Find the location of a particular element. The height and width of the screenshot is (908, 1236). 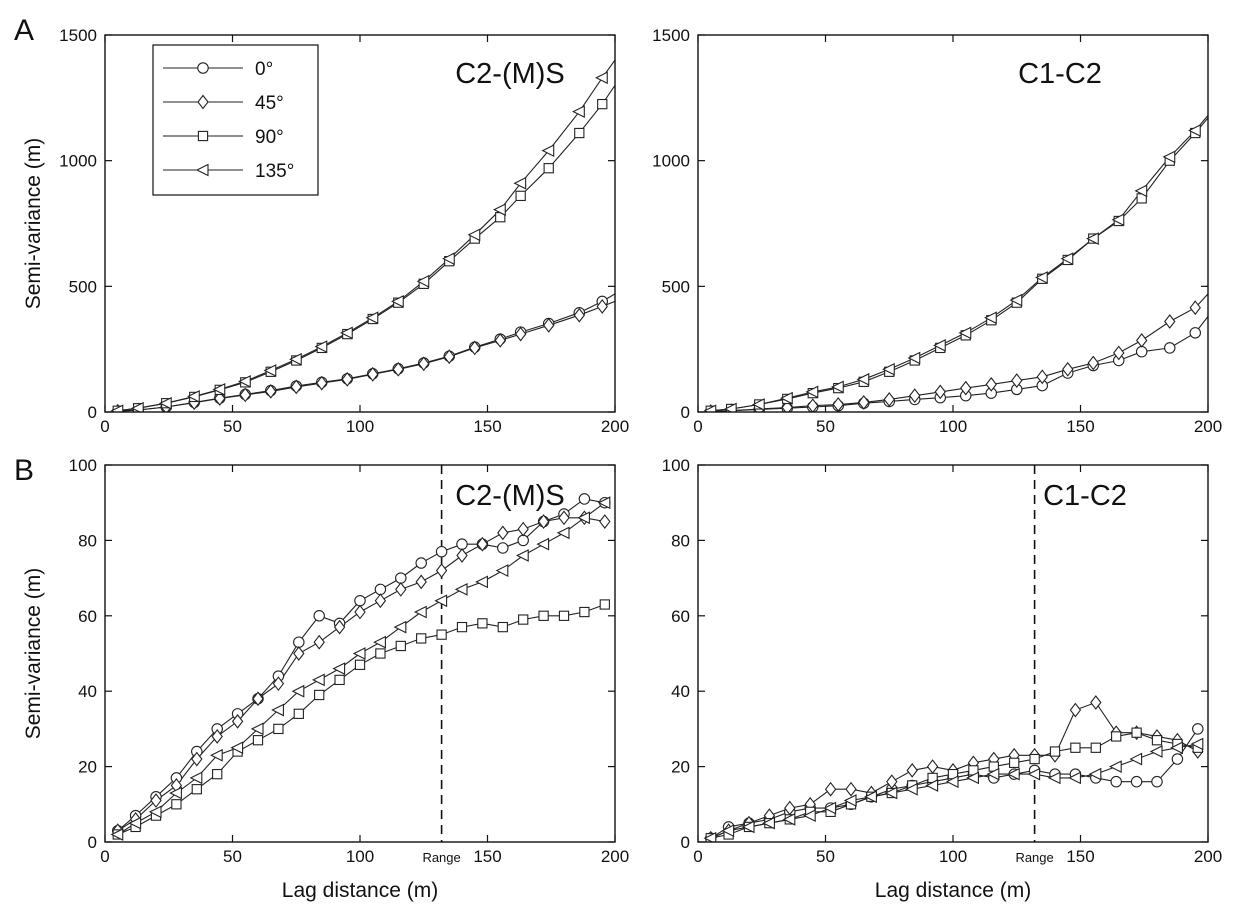

y-tick-label: 1500 is located at coordinates (78, 35).